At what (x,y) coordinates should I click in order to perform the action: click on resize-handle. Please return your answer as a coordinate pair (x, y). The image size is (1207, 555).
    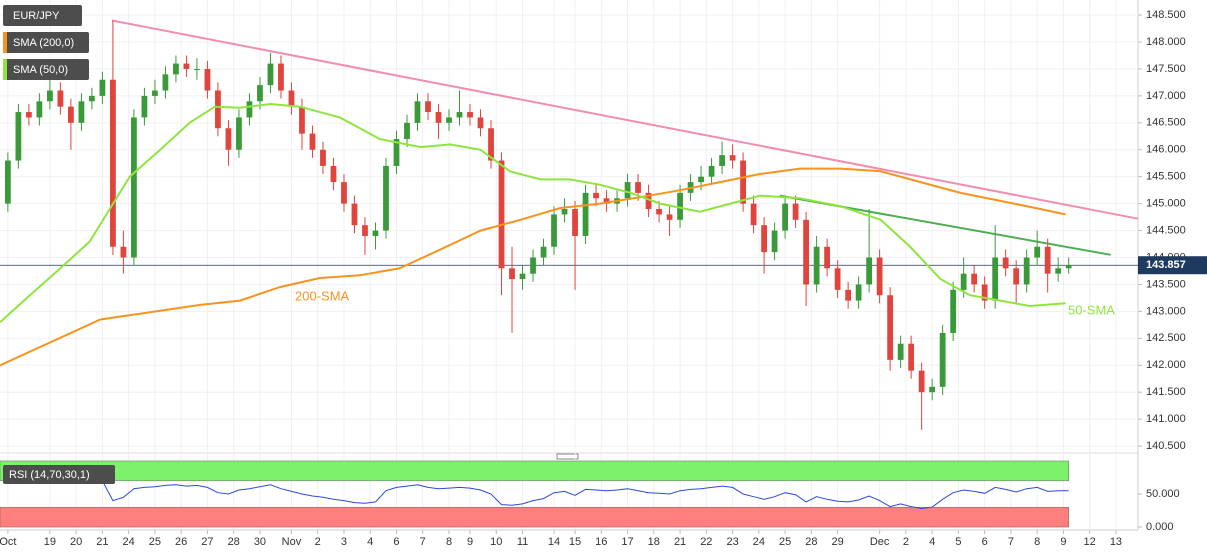
    Looking at the image, I should click on (567, 456).